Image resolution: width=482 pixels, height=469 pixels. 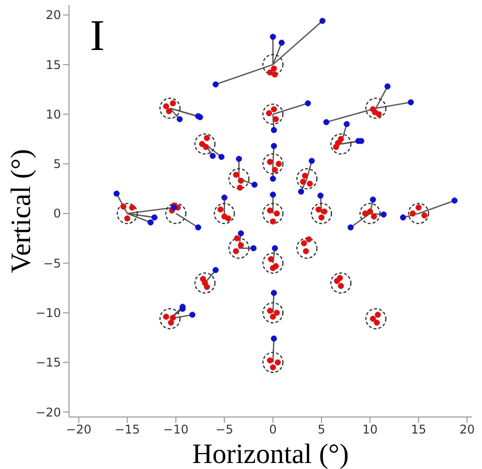 I want to click on x-tick-label: 5, so click(x=322, y=429).